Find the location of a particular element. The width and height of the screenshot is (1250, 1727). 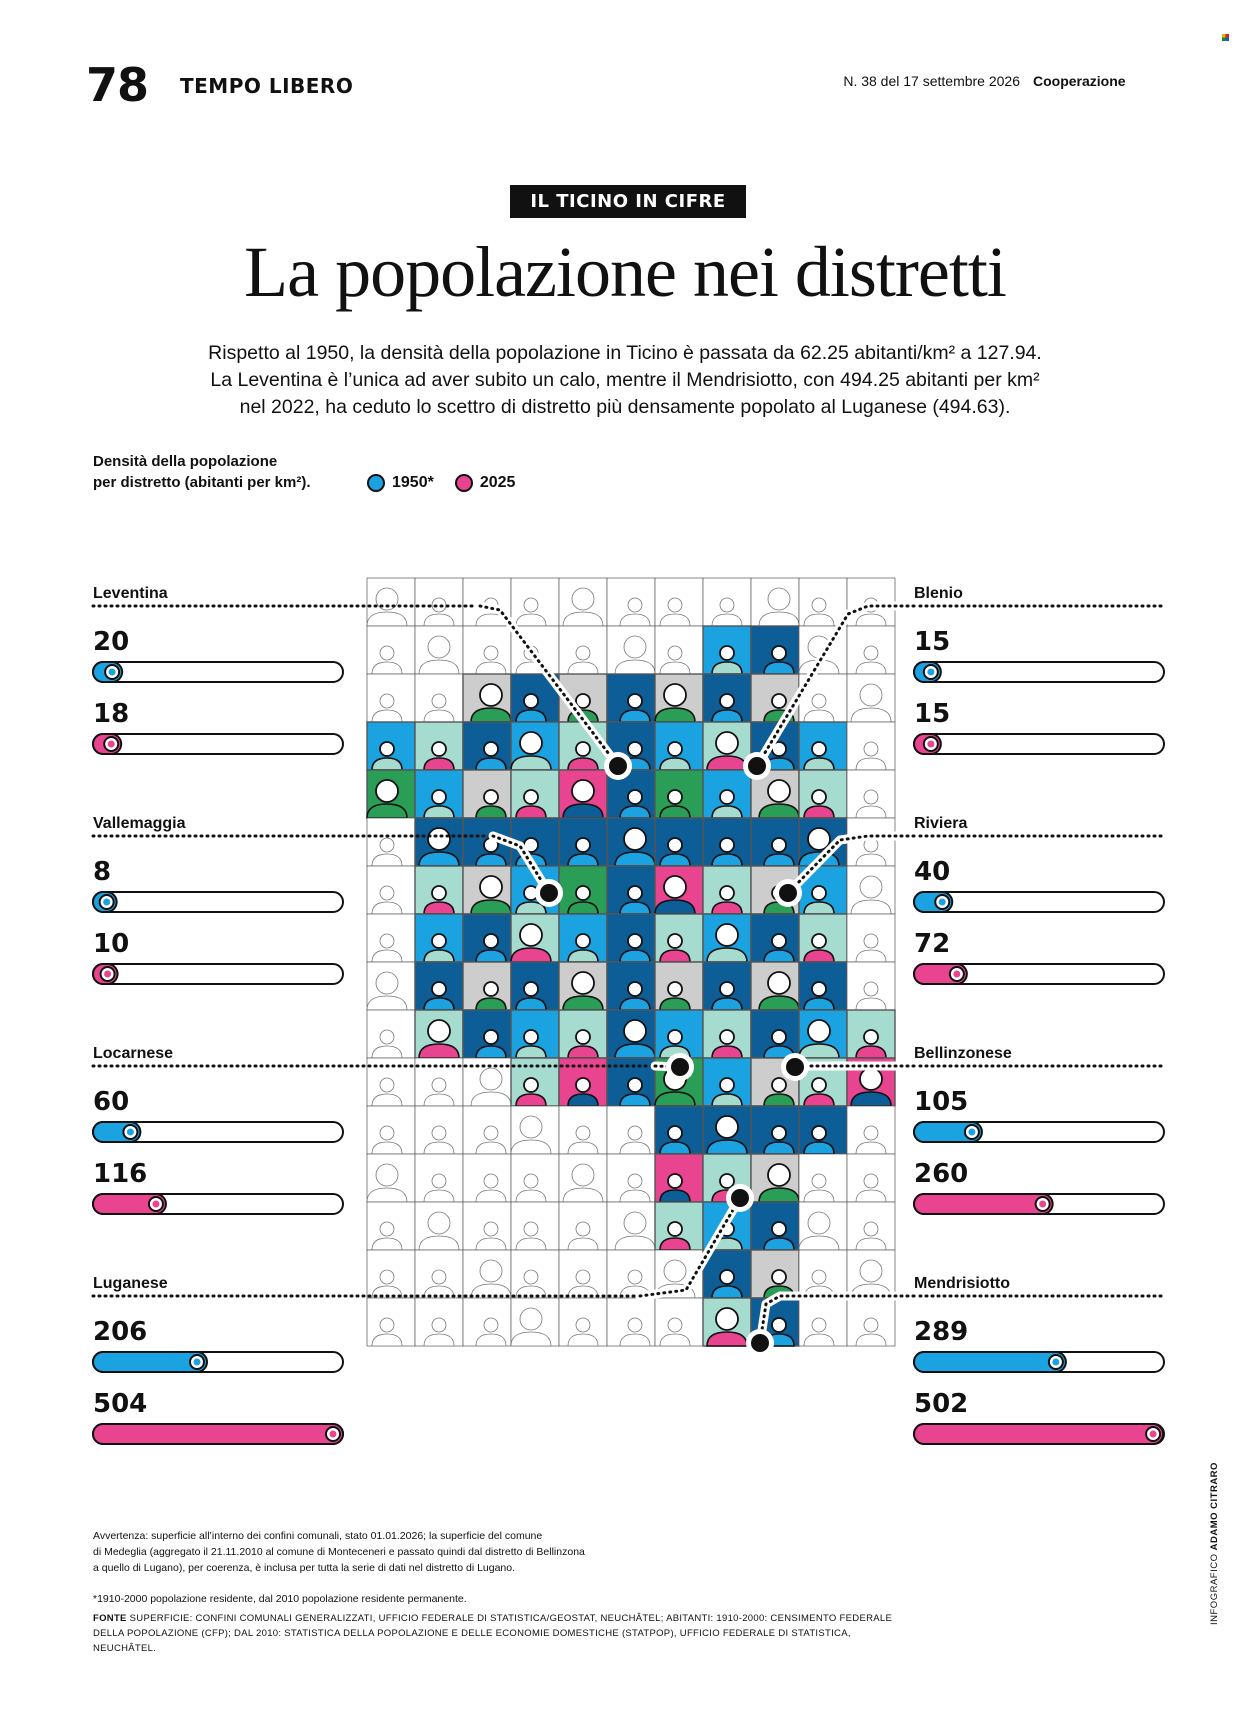

connector-halo is located at coordinates (690, 1247).